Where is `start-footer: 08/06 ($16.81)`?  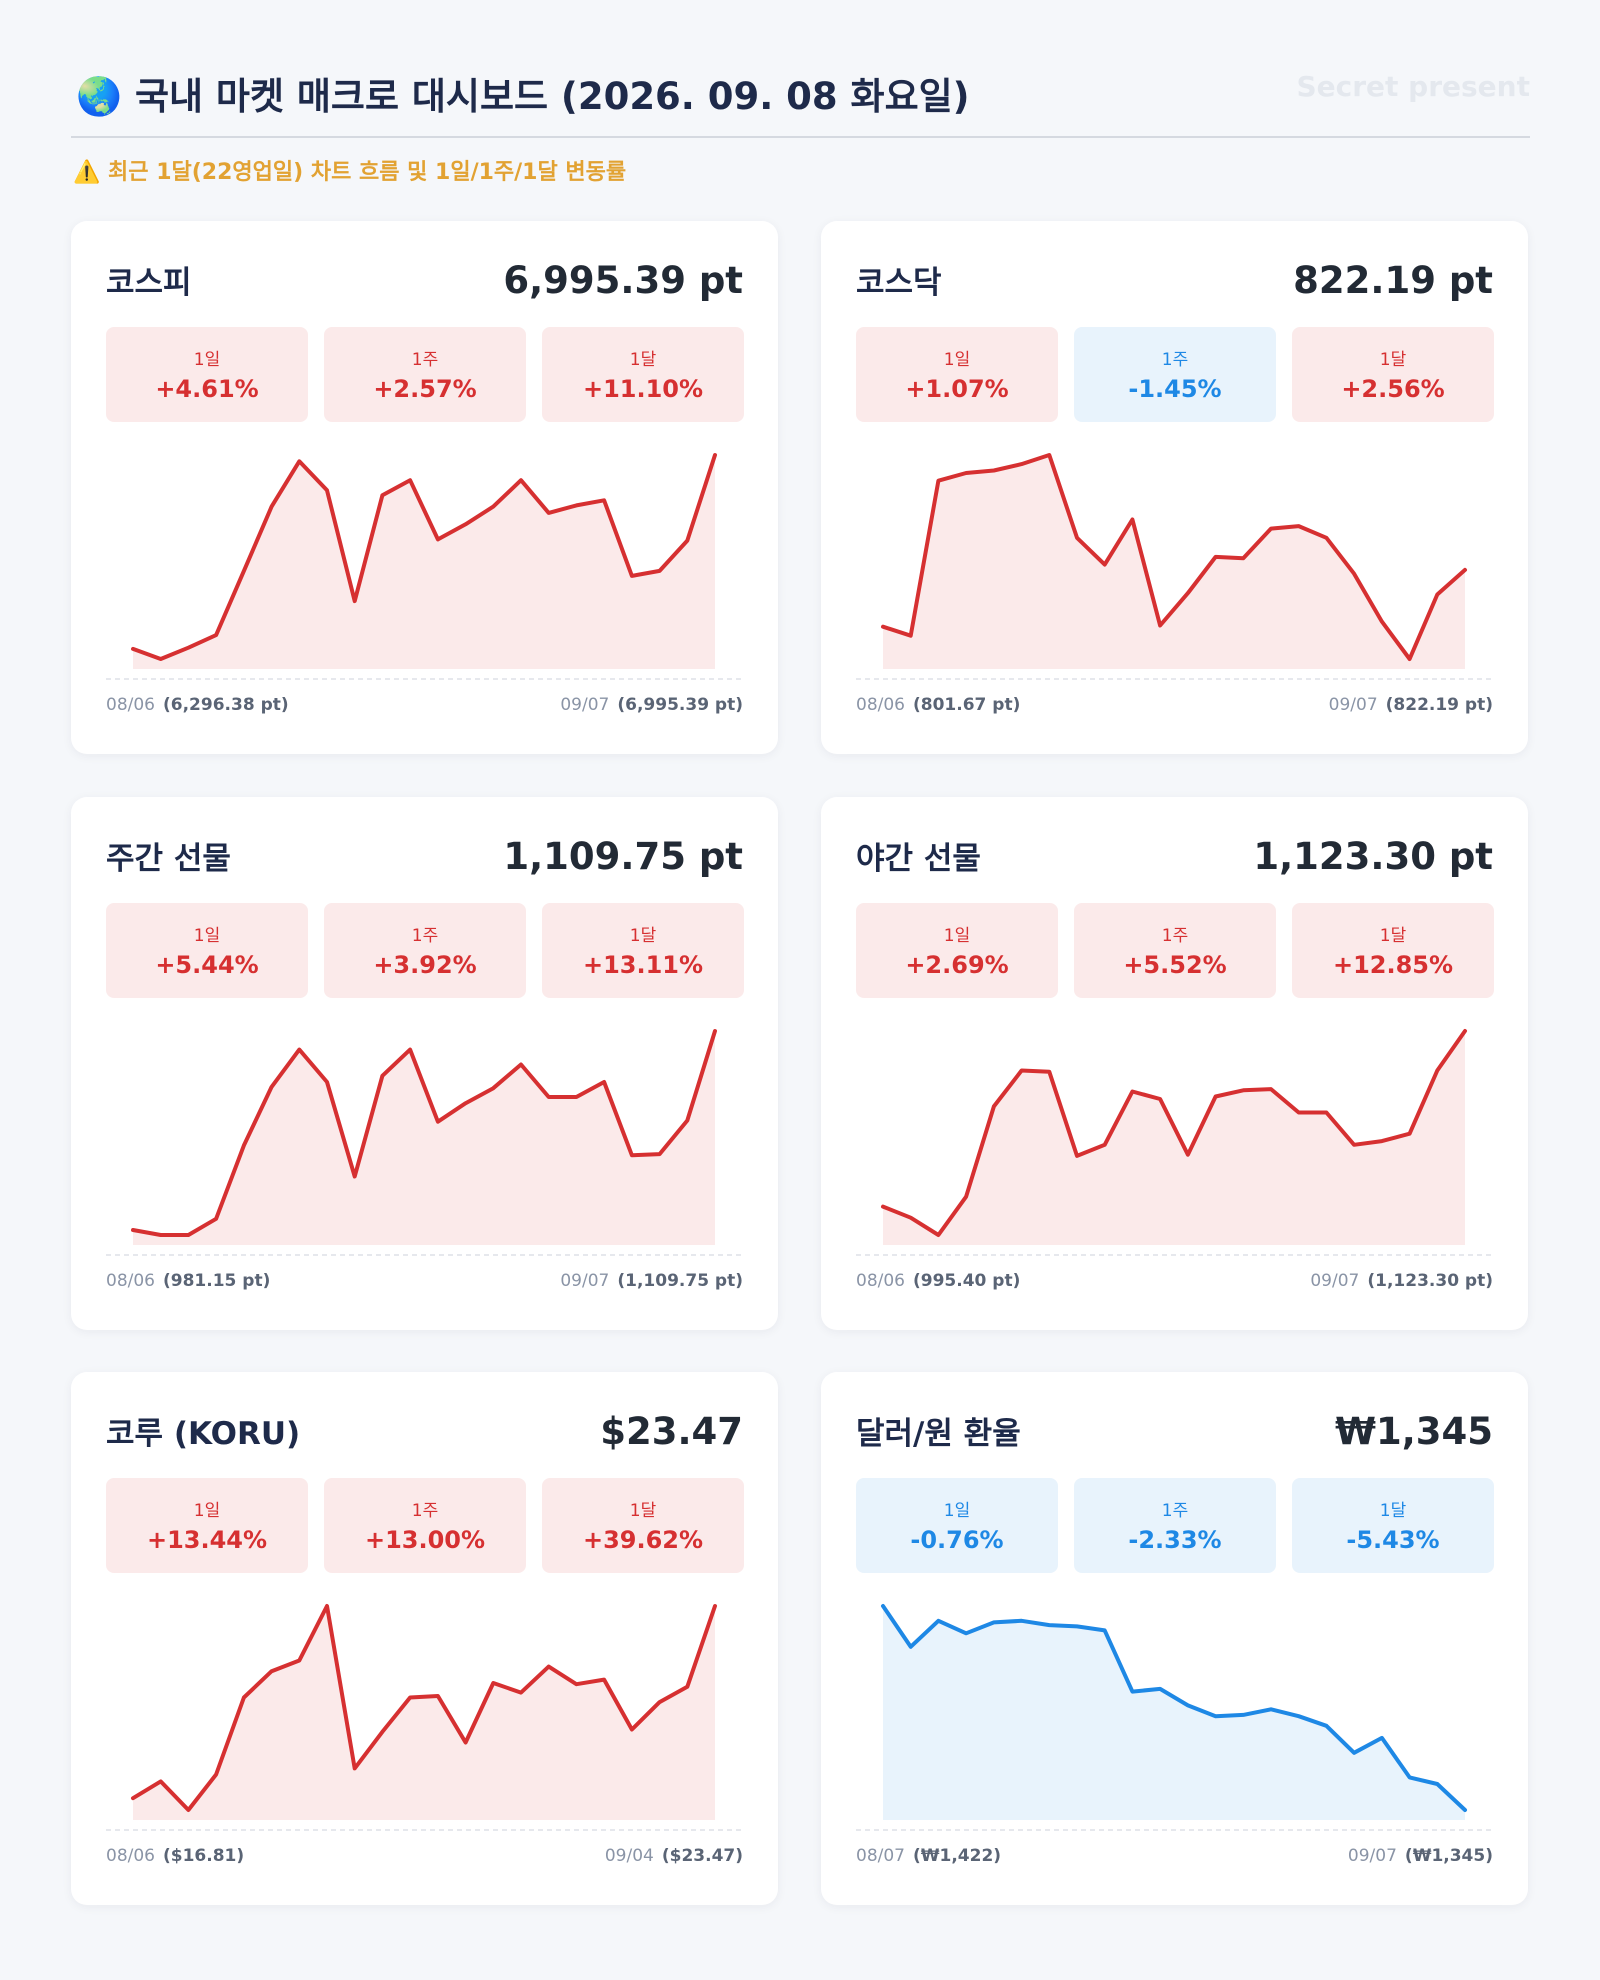 start-footer: 08/06 ($16.81) is located at coordinates (175, 1856).